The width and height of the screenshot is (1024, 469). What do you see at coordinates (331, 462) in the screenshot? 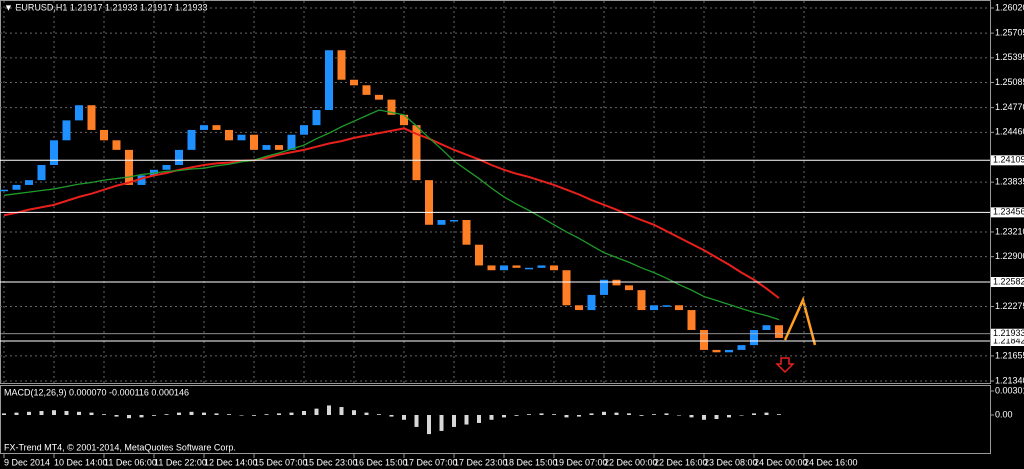
I see `x-tick-label: 15 Dec 23:00` at bounding box center [331, 462].